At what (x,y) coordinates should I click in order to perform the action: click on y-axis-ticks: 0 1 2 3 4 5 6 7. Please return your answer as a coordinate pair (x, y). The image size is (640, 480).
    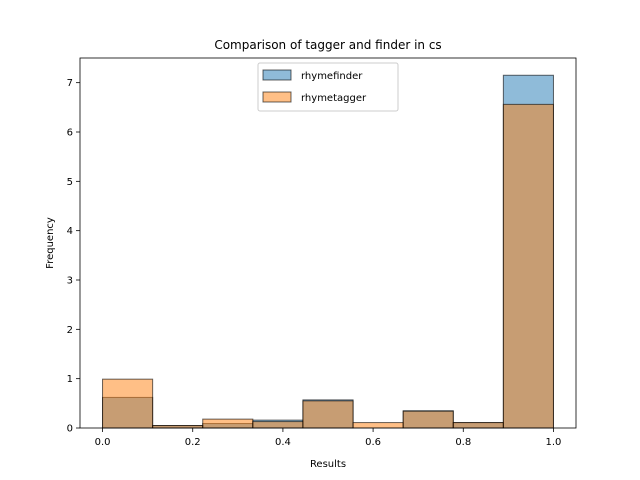
    Looking at the image, I should click on (73, 256).